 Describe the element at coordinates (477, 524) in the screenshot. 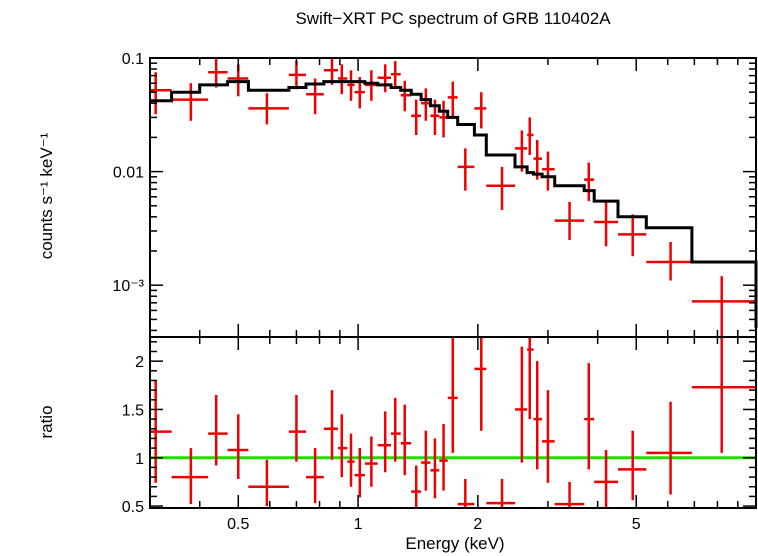

I see `x-tick-label: 2` at that location.